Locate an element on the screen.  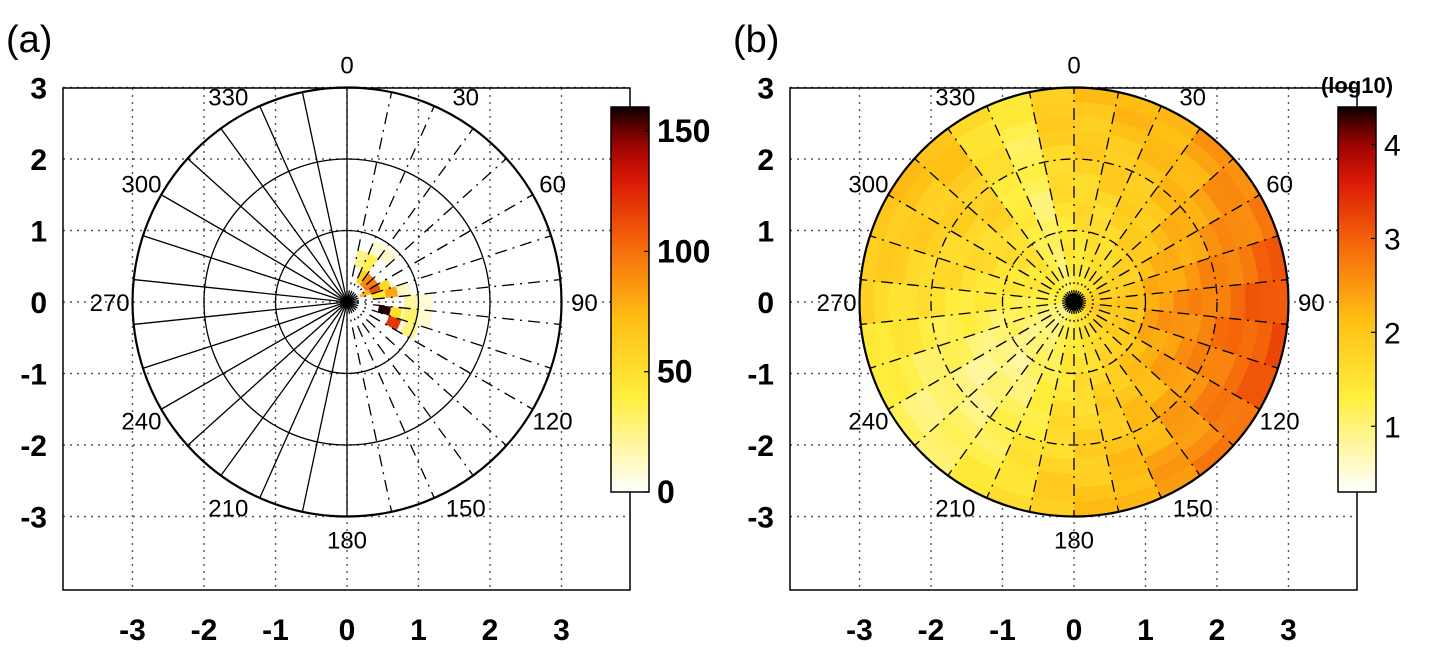
x-tick-label: 1 is located at coordinates (1145, 630).